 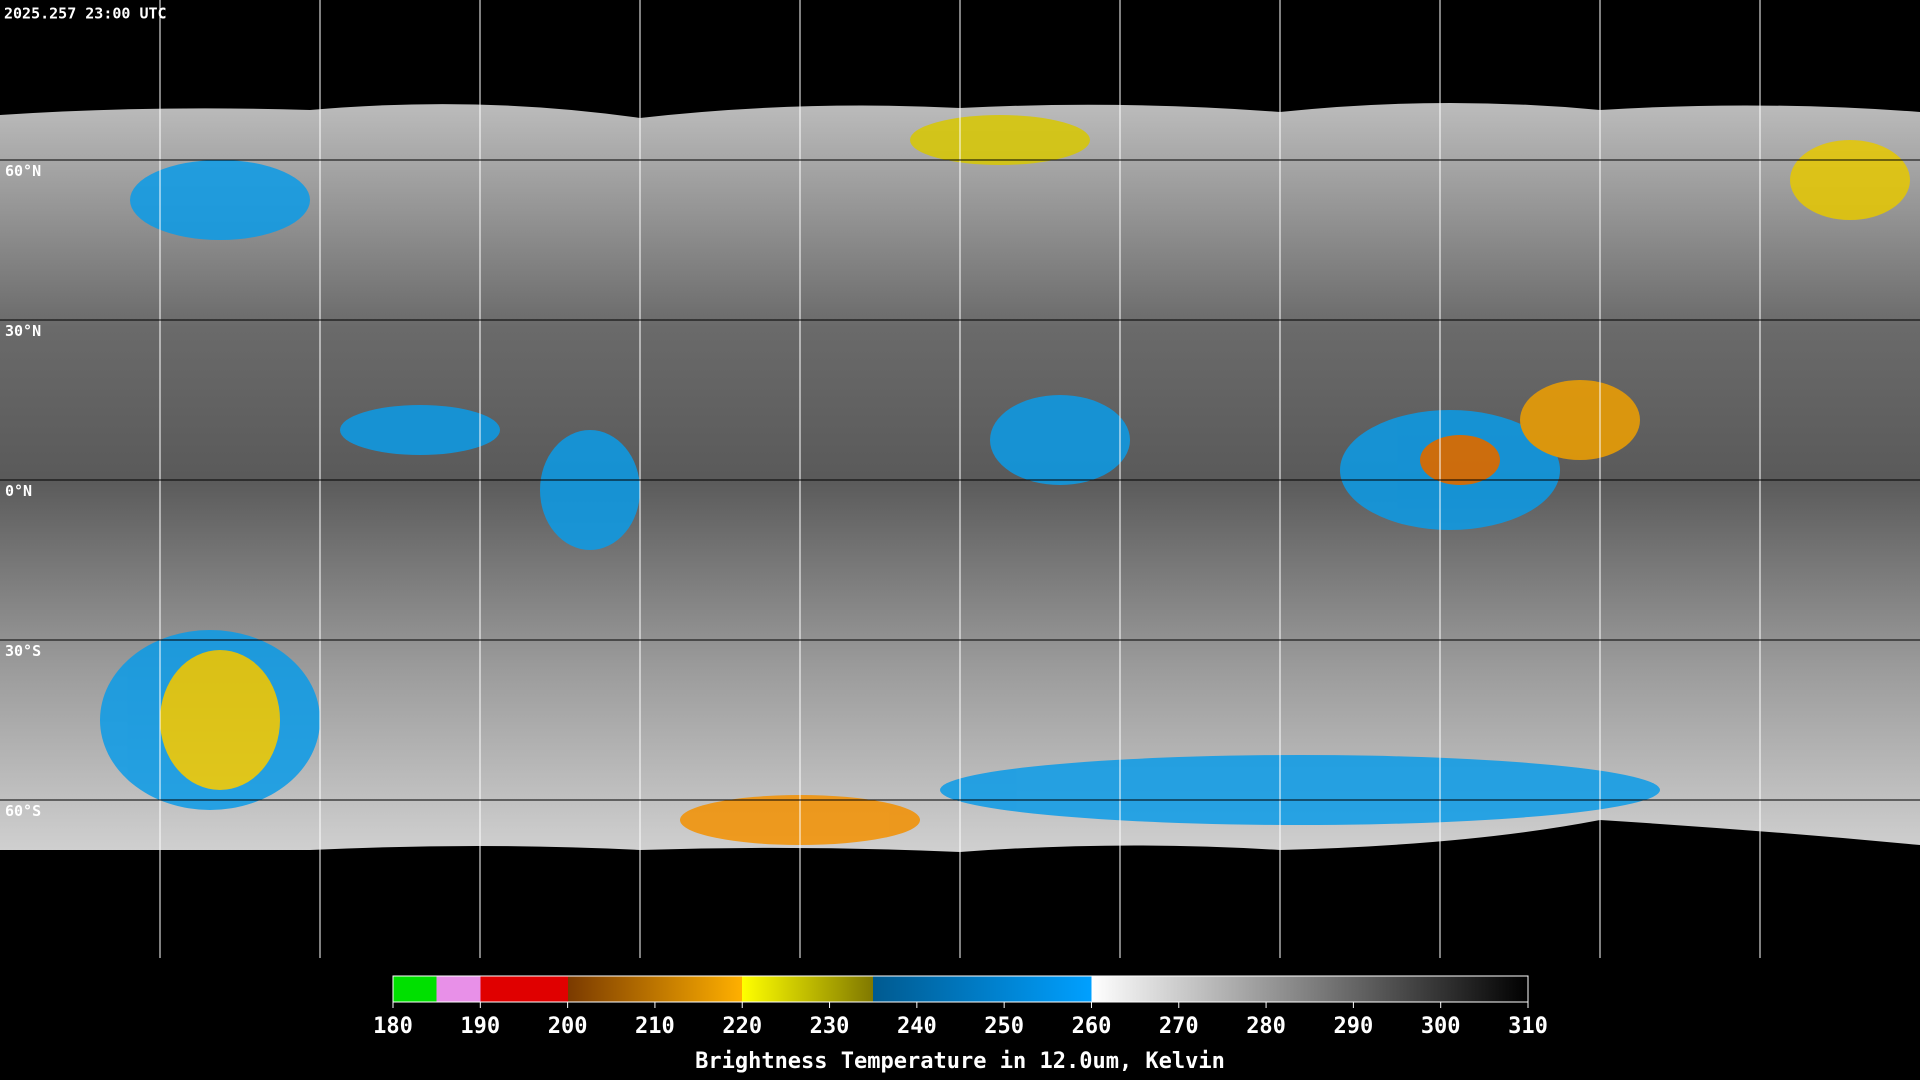 I want to click on colorbar-tick-label: 200, so click(x=568, y=1026).